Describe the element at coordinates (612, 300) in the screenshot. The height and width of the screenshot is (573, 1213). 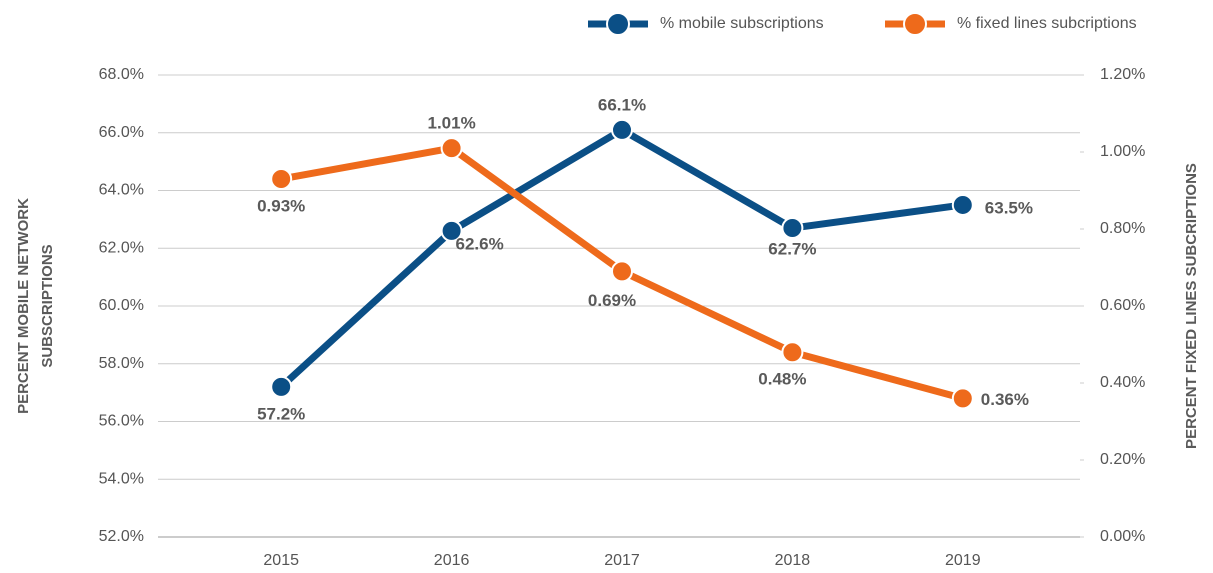
I see `value-label: 0.69%` at that location.